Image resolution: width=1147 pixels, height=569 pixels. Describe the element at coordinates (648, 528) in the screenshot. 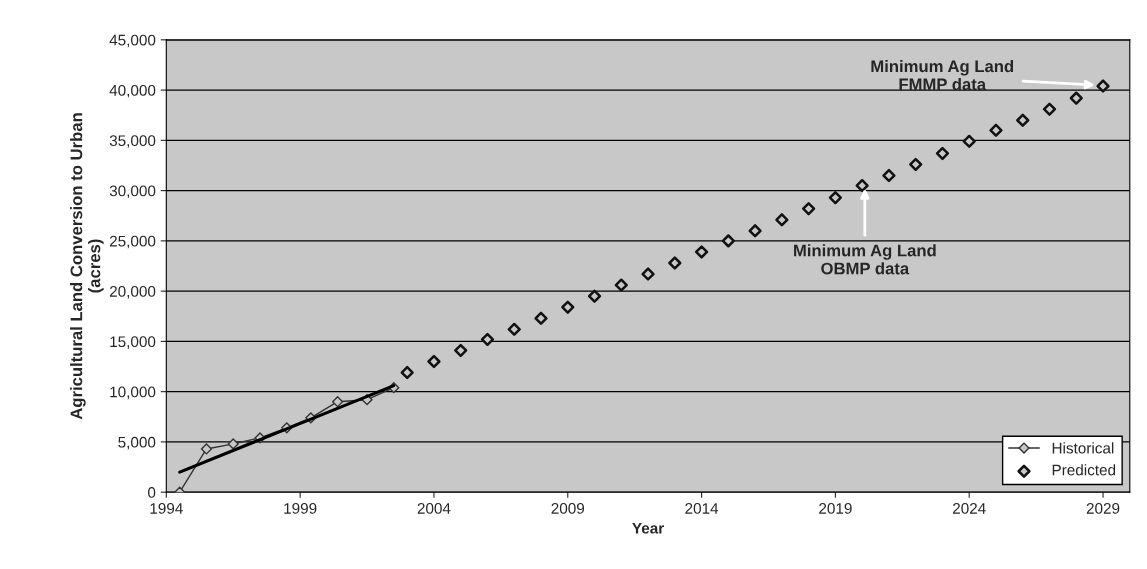

I see `x-axis-title: Year` at that location.